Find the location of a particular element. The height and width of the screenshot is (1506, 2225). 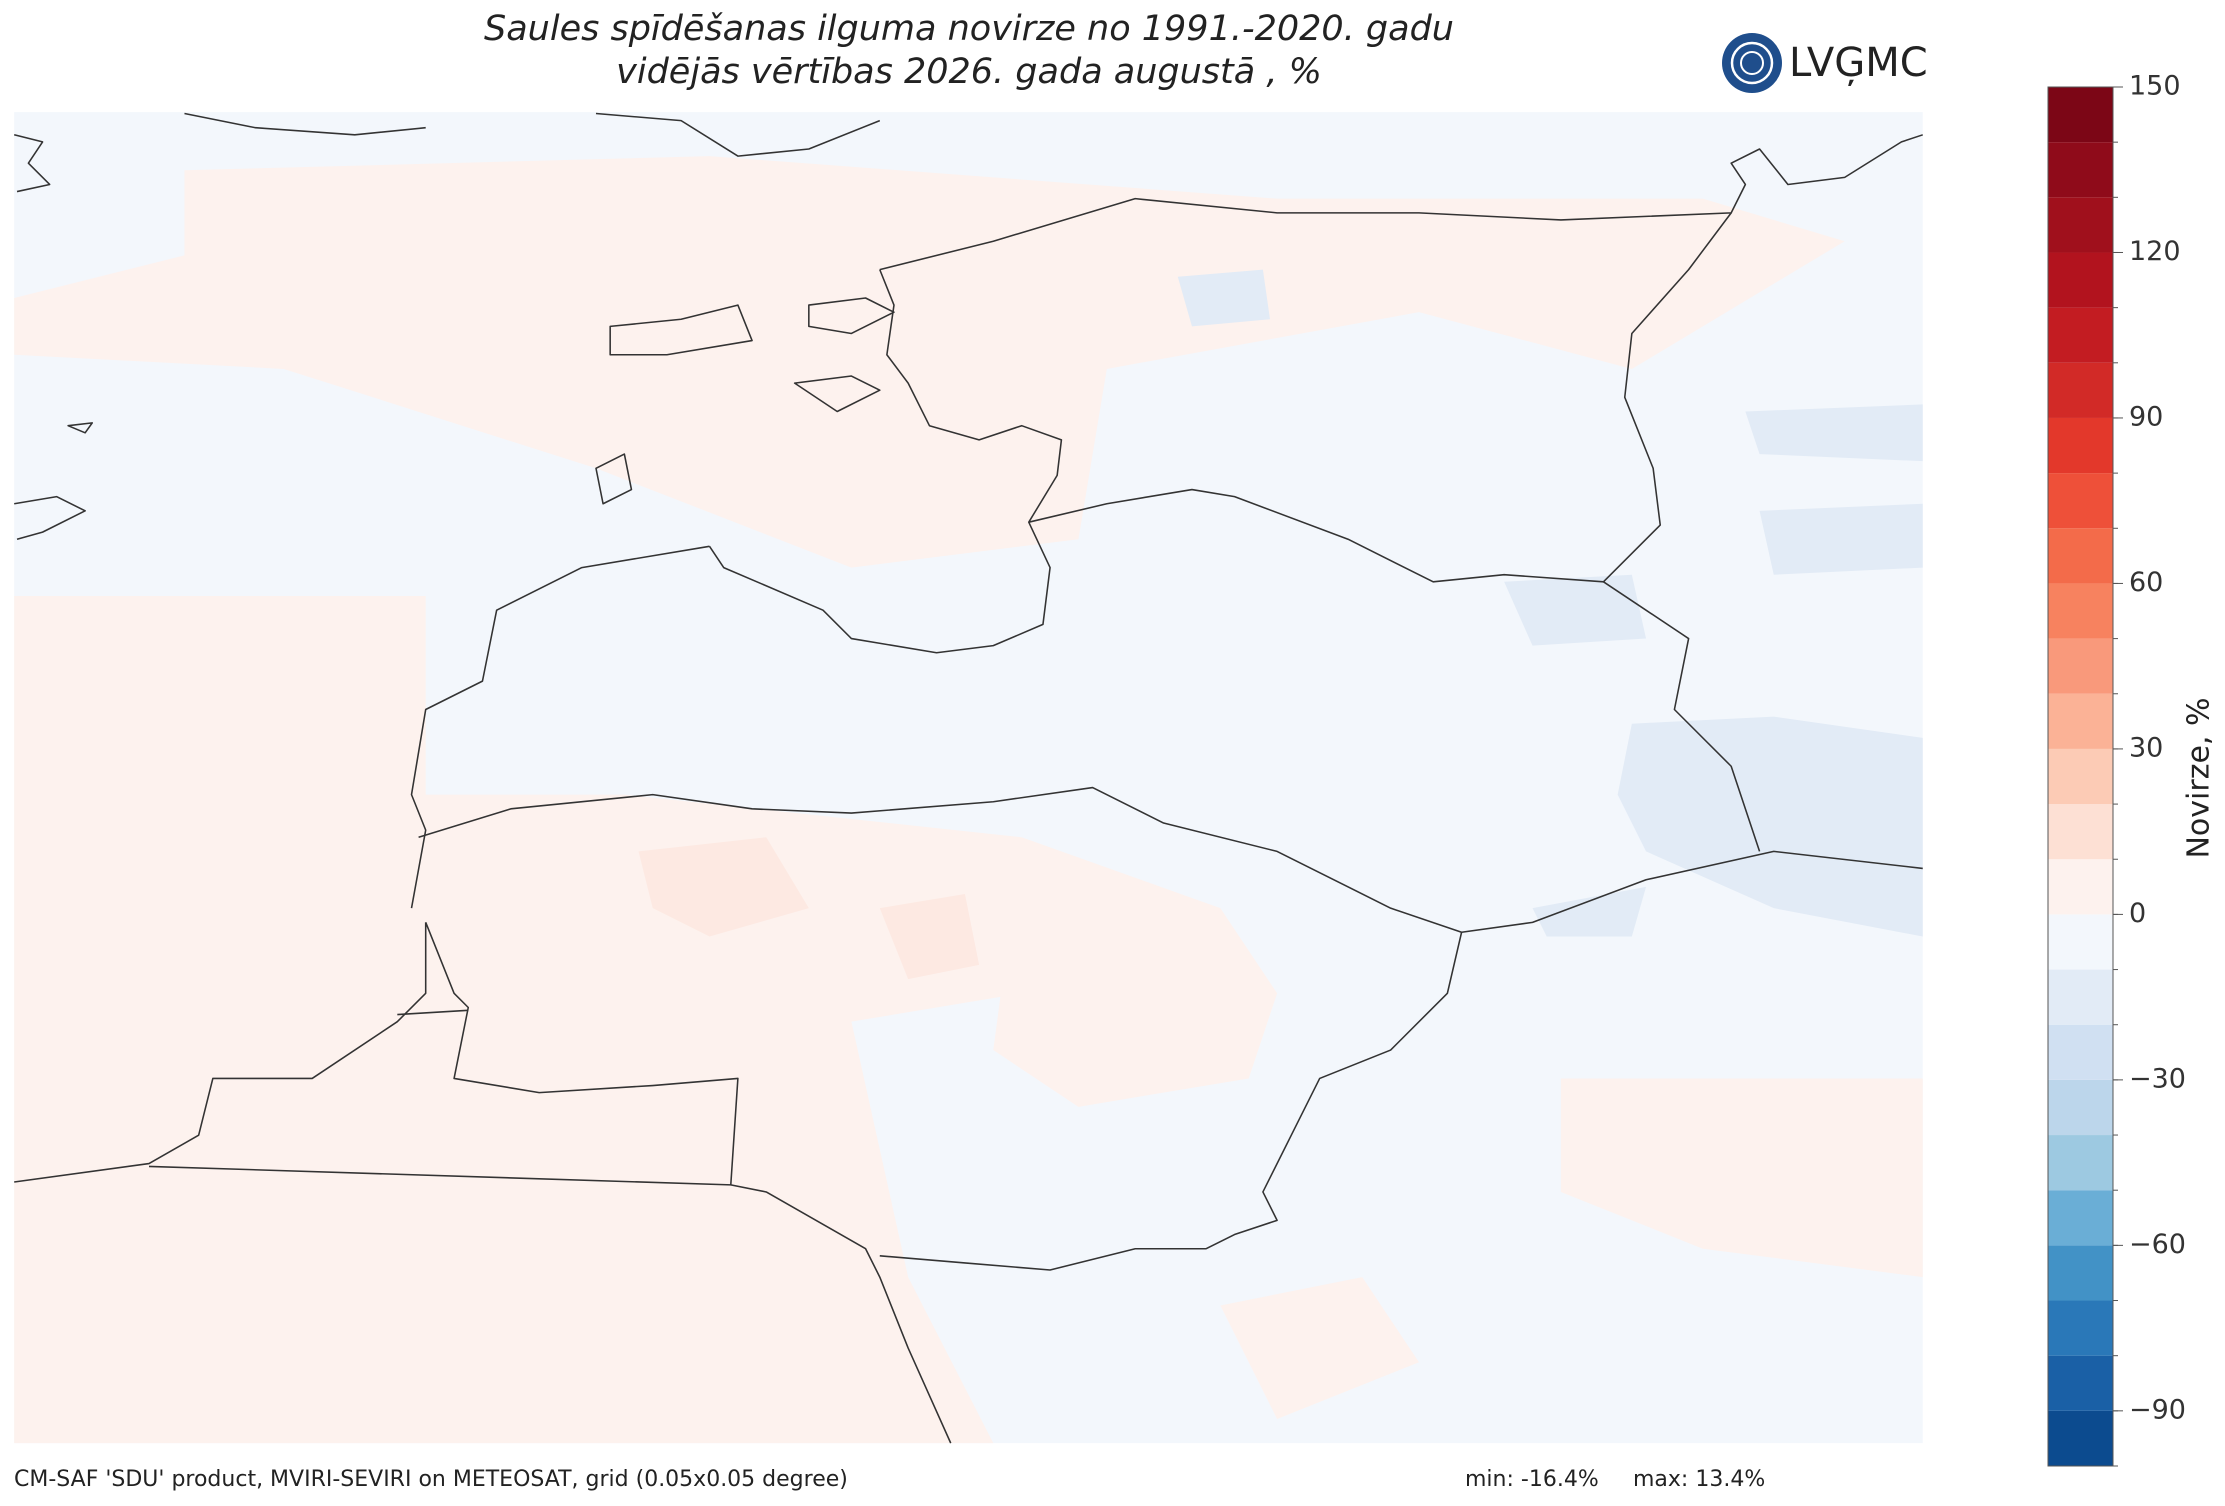

colorbar-tick-label: −60 is located at coordinates (2157, 1244).